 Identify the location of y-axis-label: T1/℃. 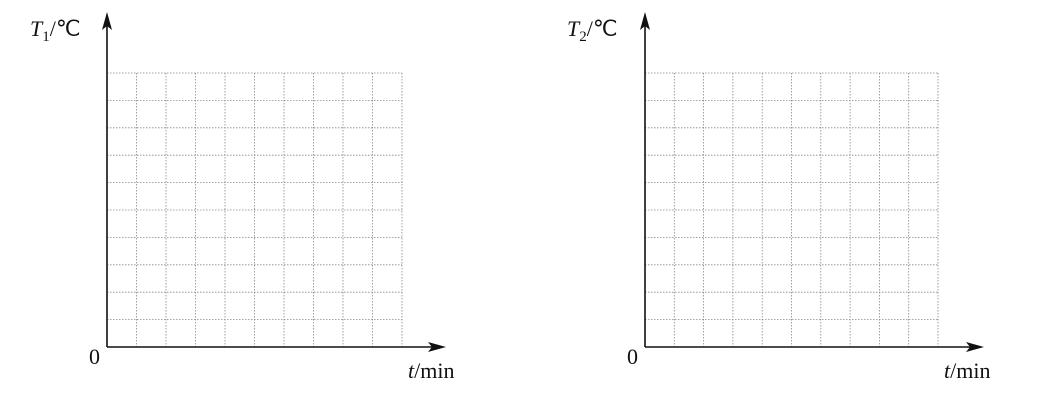
(55, 30).